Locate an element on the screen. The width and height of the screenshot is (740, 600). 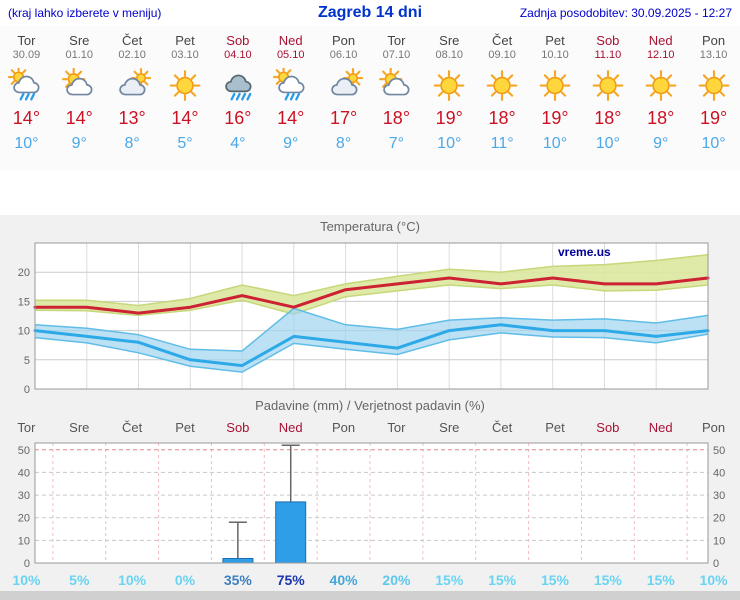
day-high-temp: 13° is located at coordinates (132, 118).